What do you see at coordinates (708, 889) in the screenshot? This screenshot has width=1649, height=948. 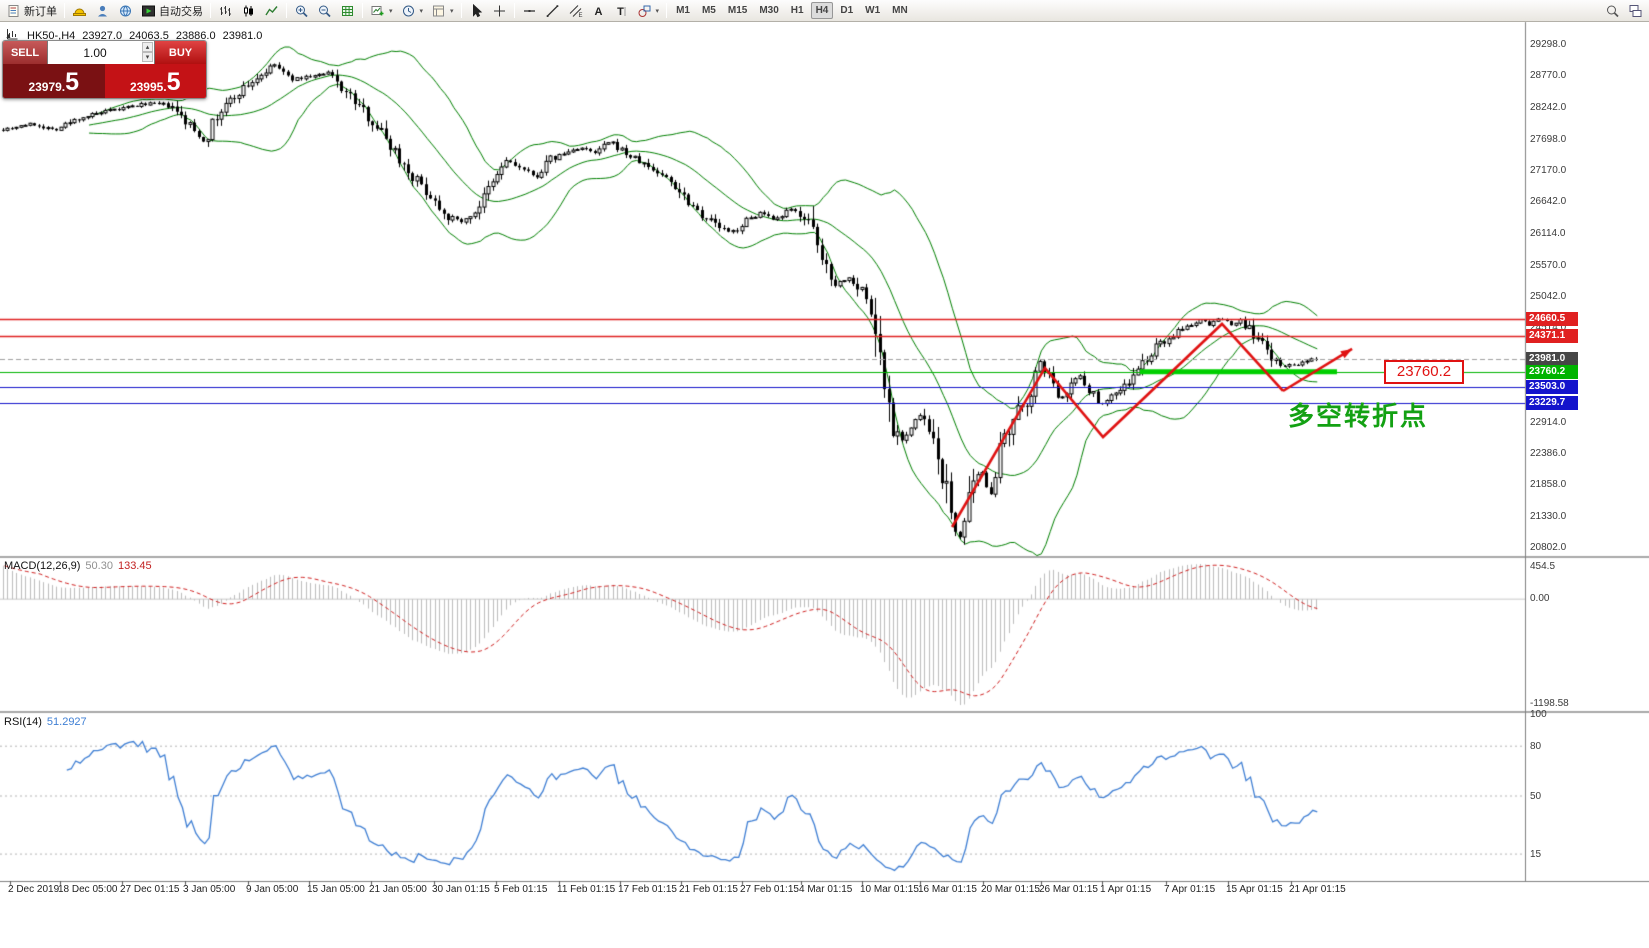 I see `time-axis-label: 21 Feb 01:15` at bounding box center [708, 889].